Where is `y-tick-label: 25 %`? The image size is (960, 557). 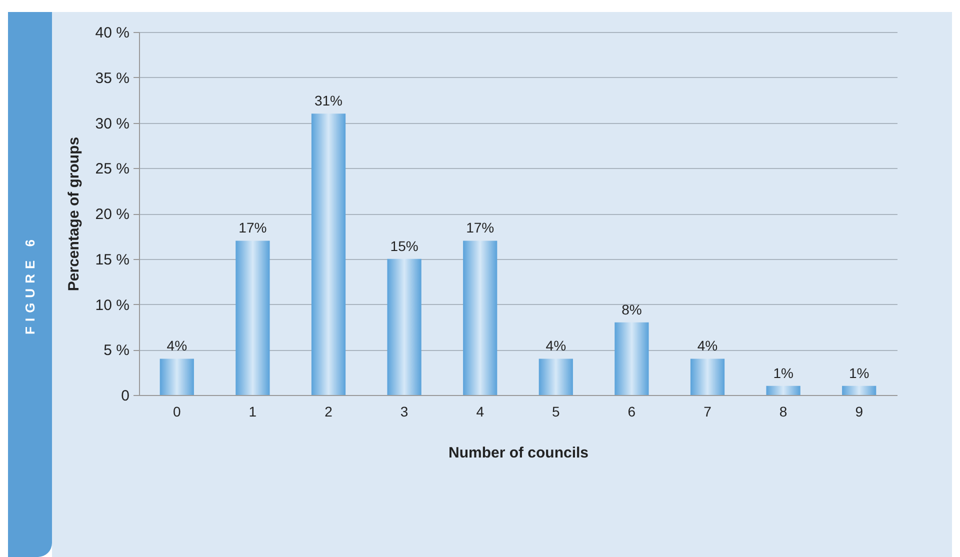 y-tick-label: 25 % is located at coordinates (112, 169).